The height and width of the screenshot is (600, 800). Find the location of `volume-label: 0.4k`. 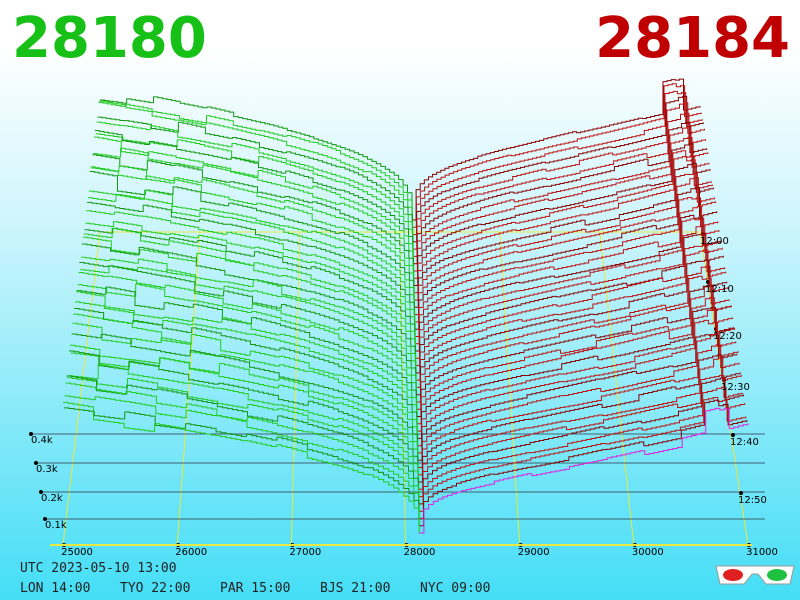

volume-label: 0.4k is located at coordinates (42, 440).